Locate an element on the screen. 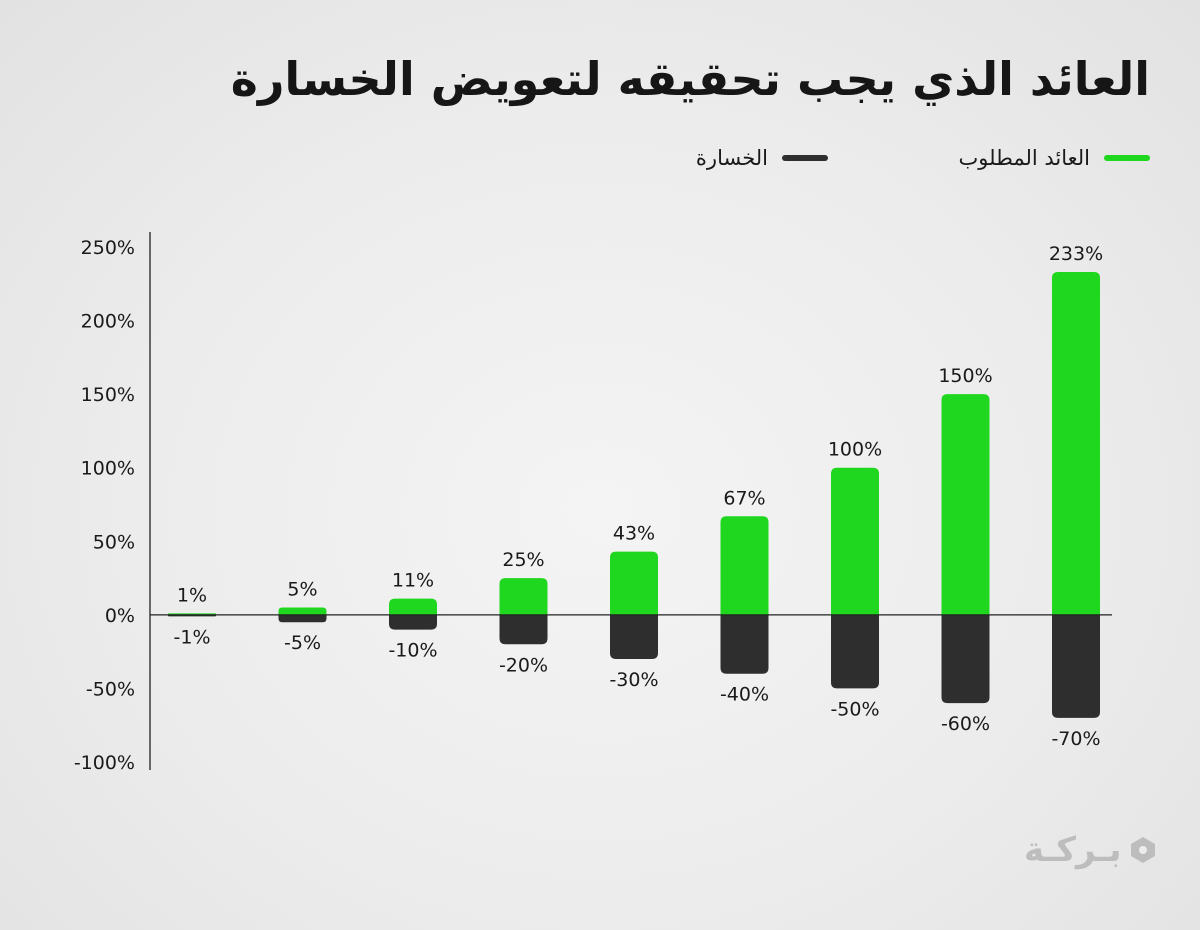 The height and width of the screenshot is (930, 1200). data-label-loss: -70% is located at coordinates (1075, 739).